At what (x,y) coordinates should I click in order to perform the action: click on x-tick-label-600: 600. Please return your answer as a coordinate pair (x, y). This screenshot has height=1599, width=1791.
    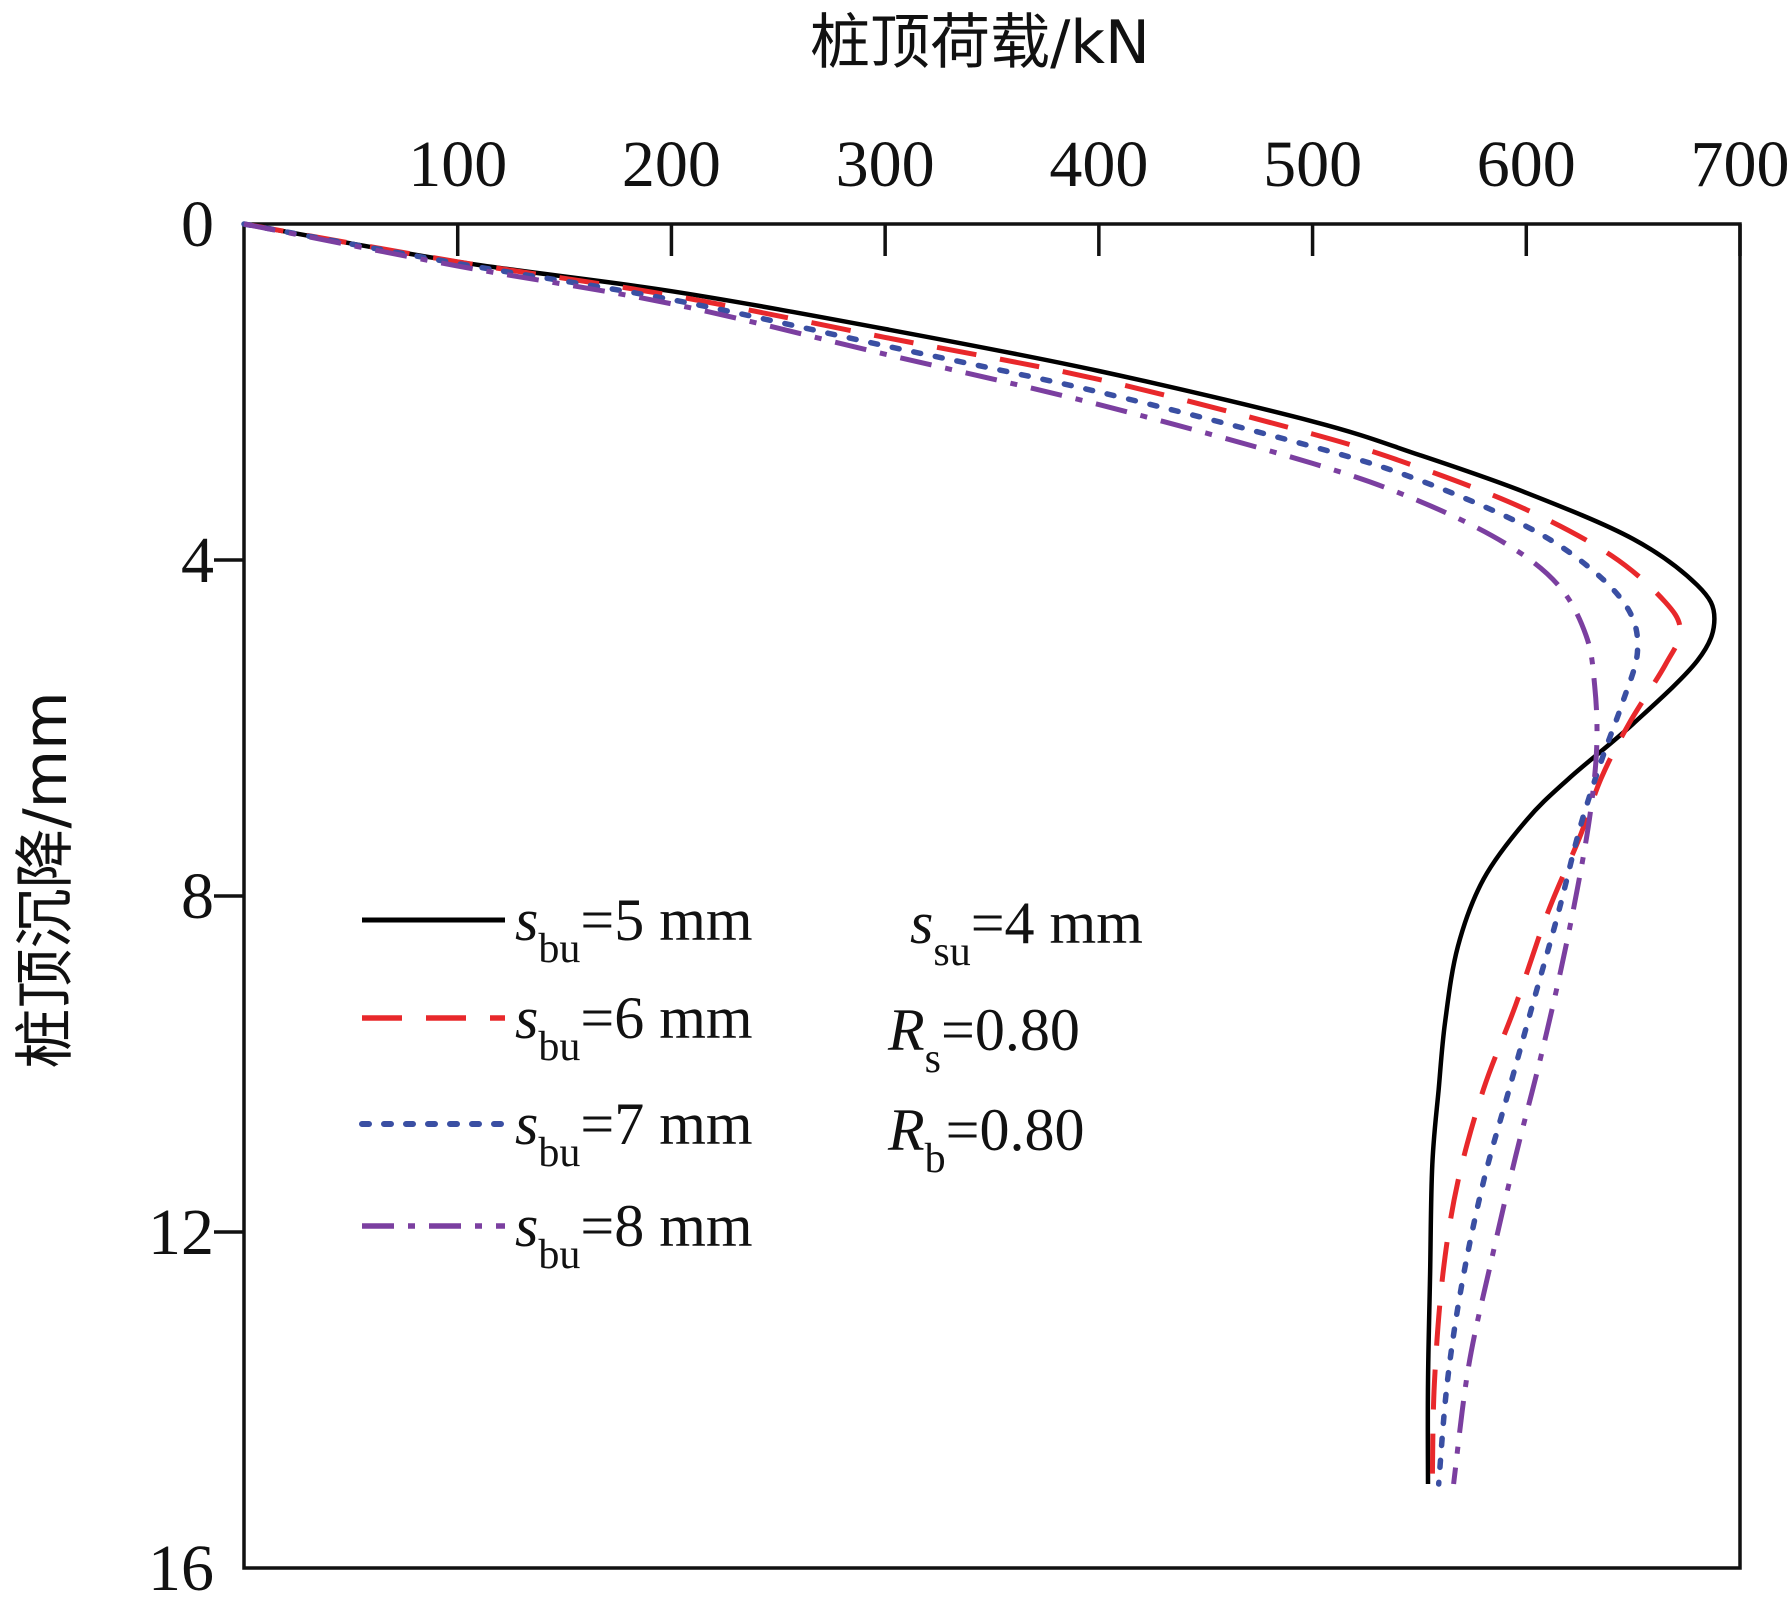
    Looking at the image, I should click on (1526, 164).